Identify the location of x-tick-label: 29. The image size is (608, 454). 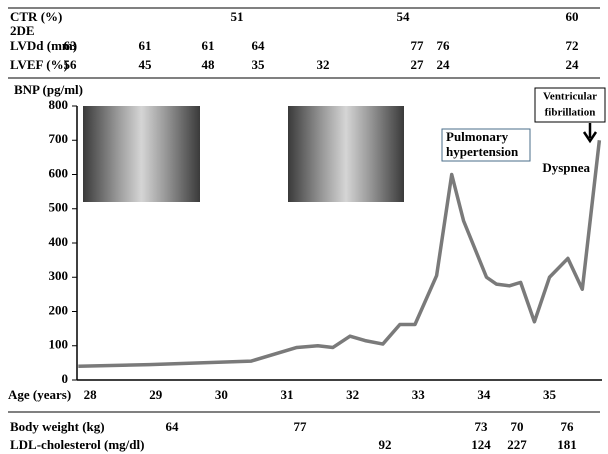
(156, 394).